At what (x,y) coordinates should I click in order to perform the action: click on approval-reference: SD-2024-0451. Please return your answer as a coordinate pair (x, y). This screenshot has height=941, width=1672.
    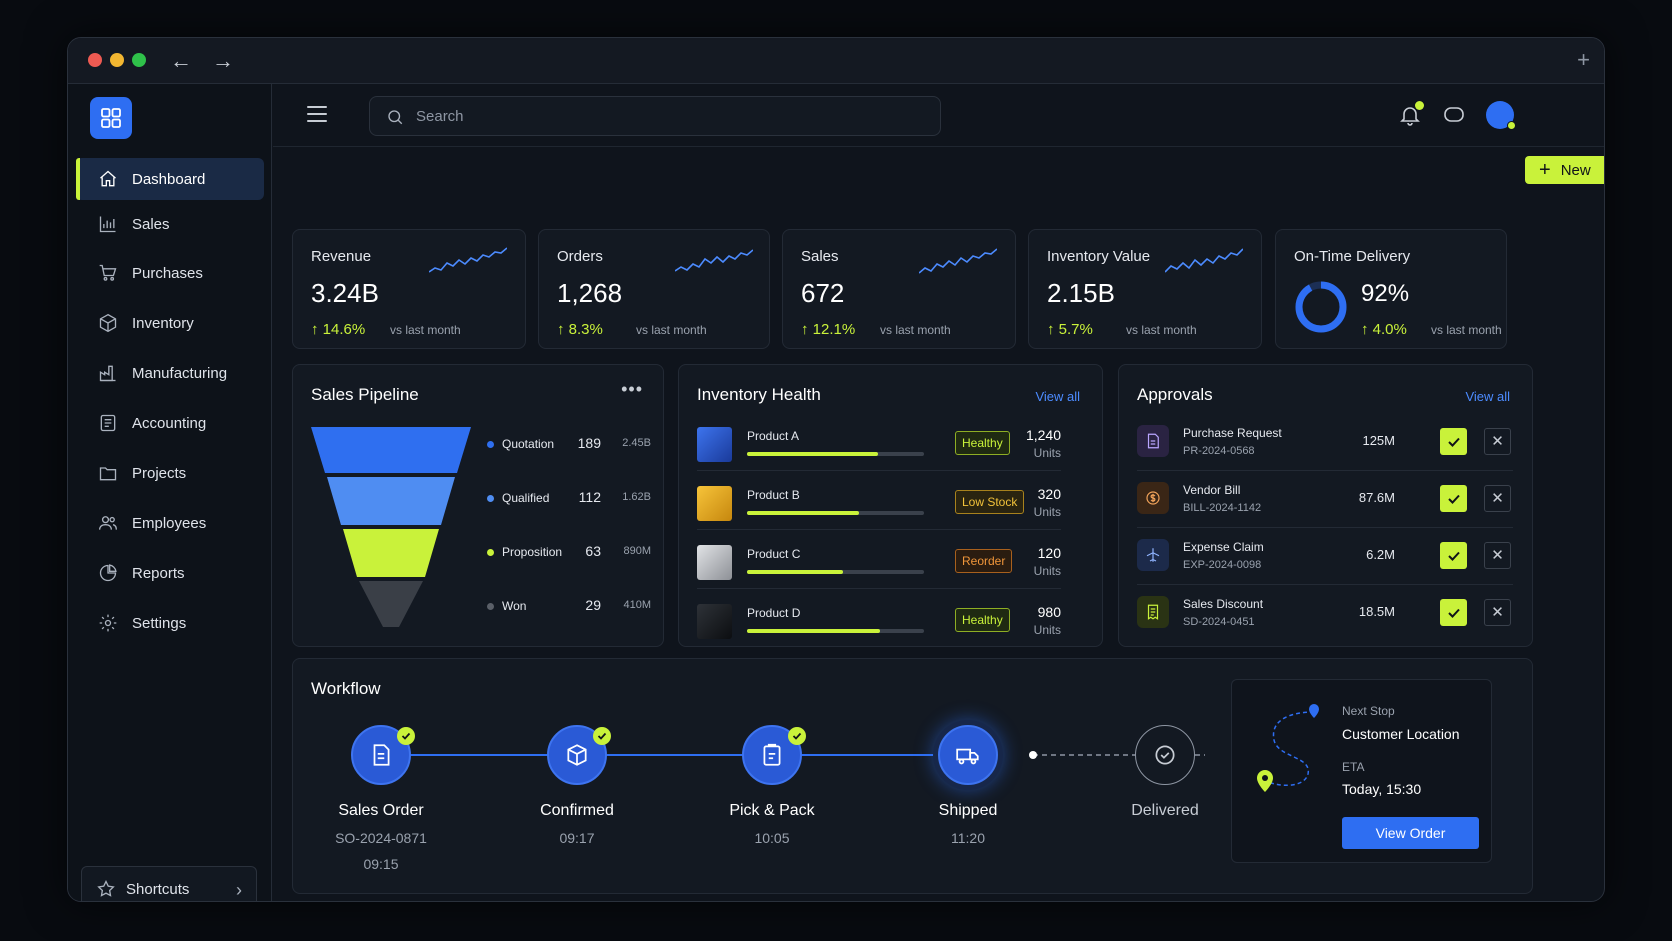
    Looking at the image, I should click on (1219, 622).